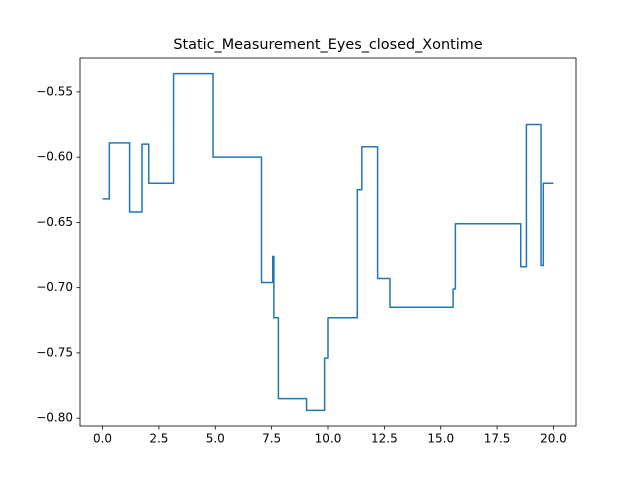 Image resolution: width=640 pixels, height=480 pixels. I want to click on y-tick-label: −0.75, so click(54, 352).